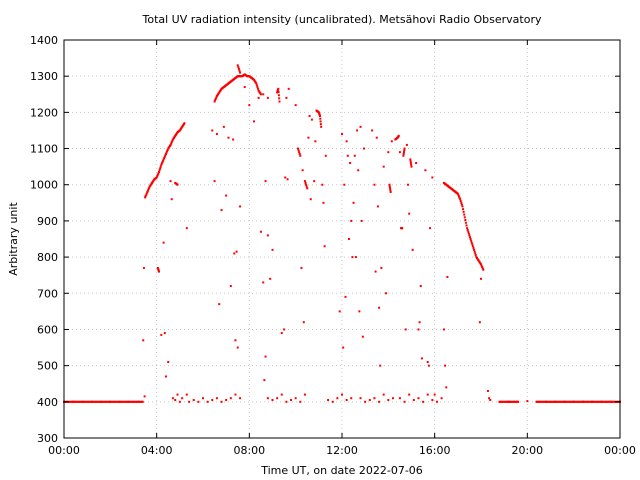  What do you see at coordinates (249, 450) in the screenshot?
I see `x-tick-label: 08:00` at bounding box center [249, 450].